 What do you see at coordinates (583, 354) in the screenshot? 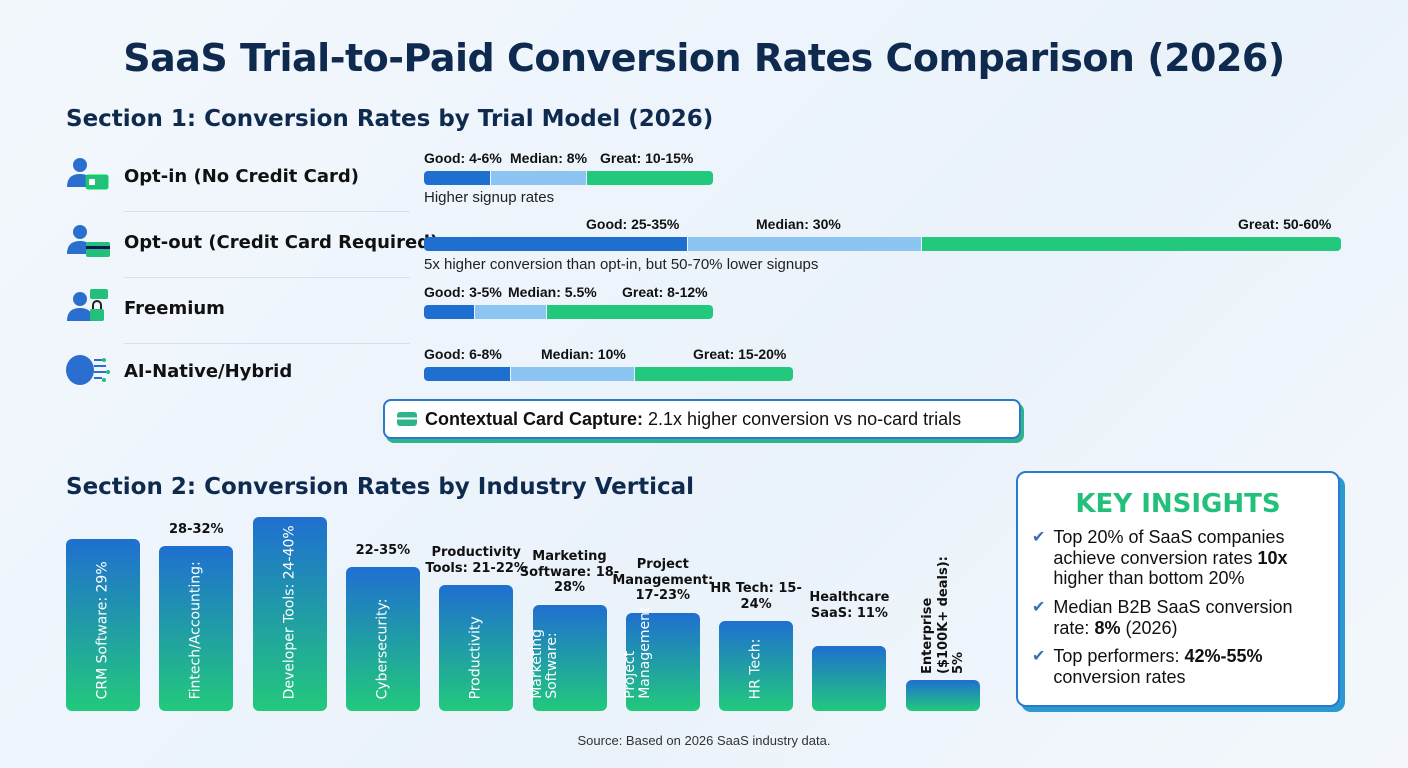
I see `median-label: Median: 10%` at bounding box center [583, 354].